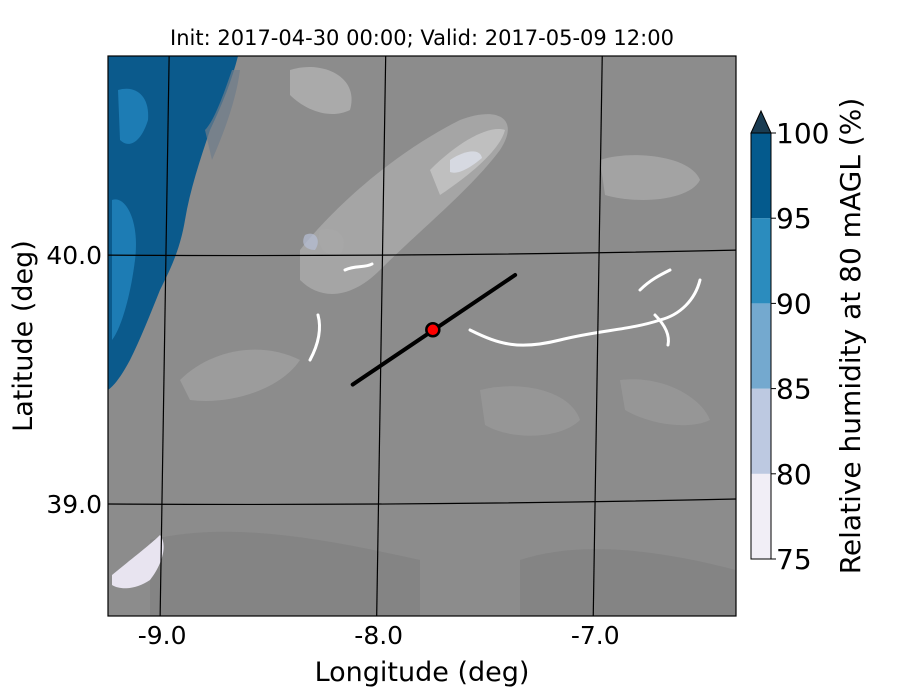 Image resolution: width=900 pixels, height=700 pixels. Describe the element at coordinates (138, 562) in the screenshot. I see `humid-patch` at that location.